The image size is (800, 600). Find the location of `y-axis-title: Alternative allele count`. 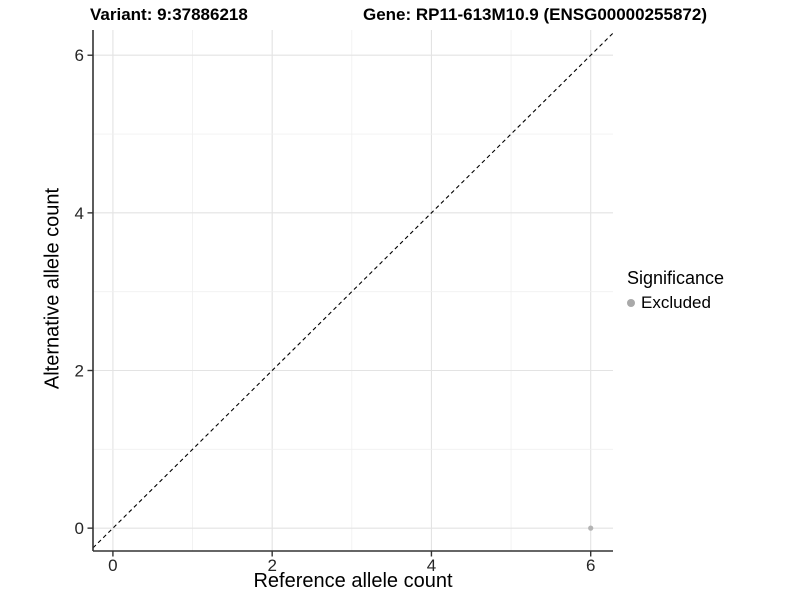

y-axis-title: Alternative allele count is located at coordinates (52, 288).